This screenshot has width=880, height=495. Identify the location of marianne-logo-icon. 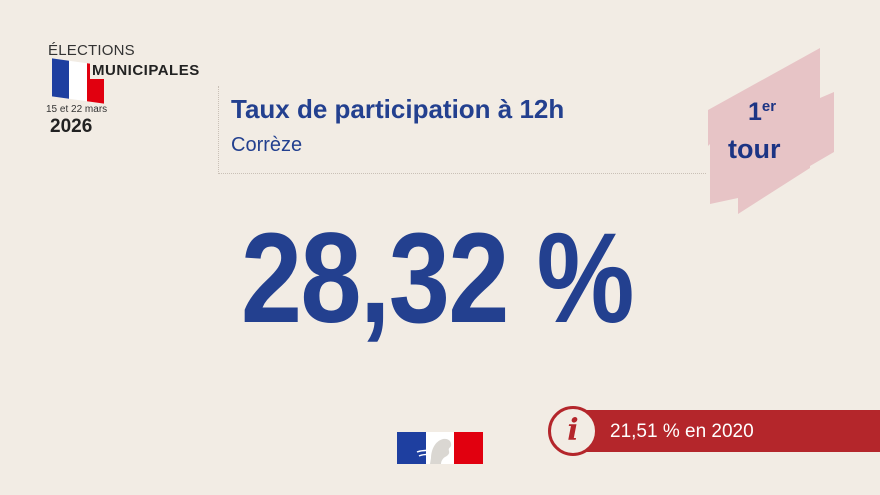
(440, 448).